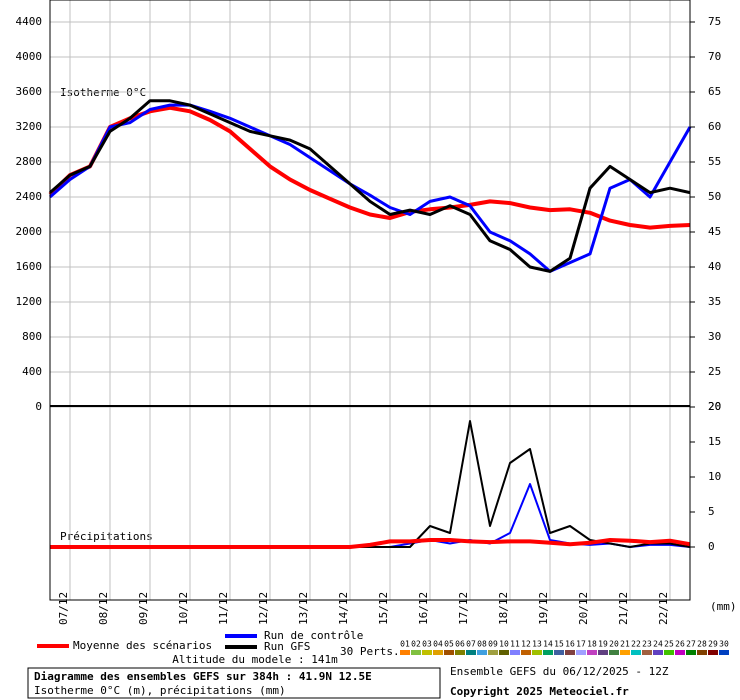  I want to click on y2-tick-label: 75, so click(714, 21).